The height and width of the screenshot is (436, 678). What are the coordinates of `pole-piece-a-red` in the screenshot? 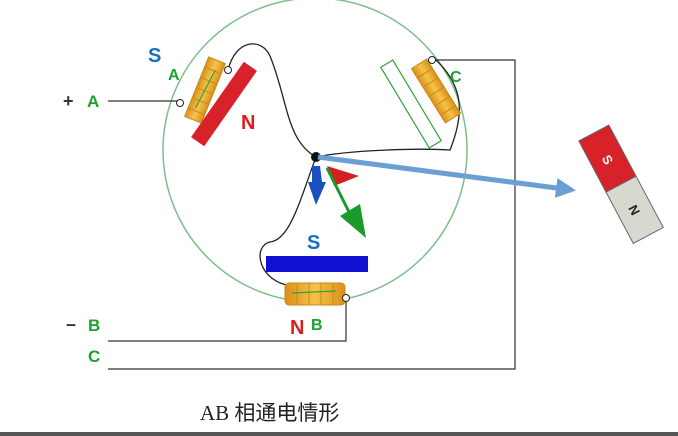 It's located at (224, 104).